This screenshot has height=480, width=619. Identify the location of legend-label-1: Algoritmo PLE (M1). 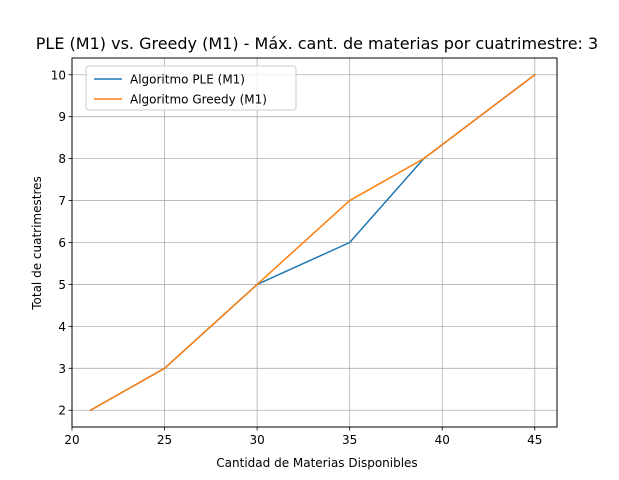
(187, 80).